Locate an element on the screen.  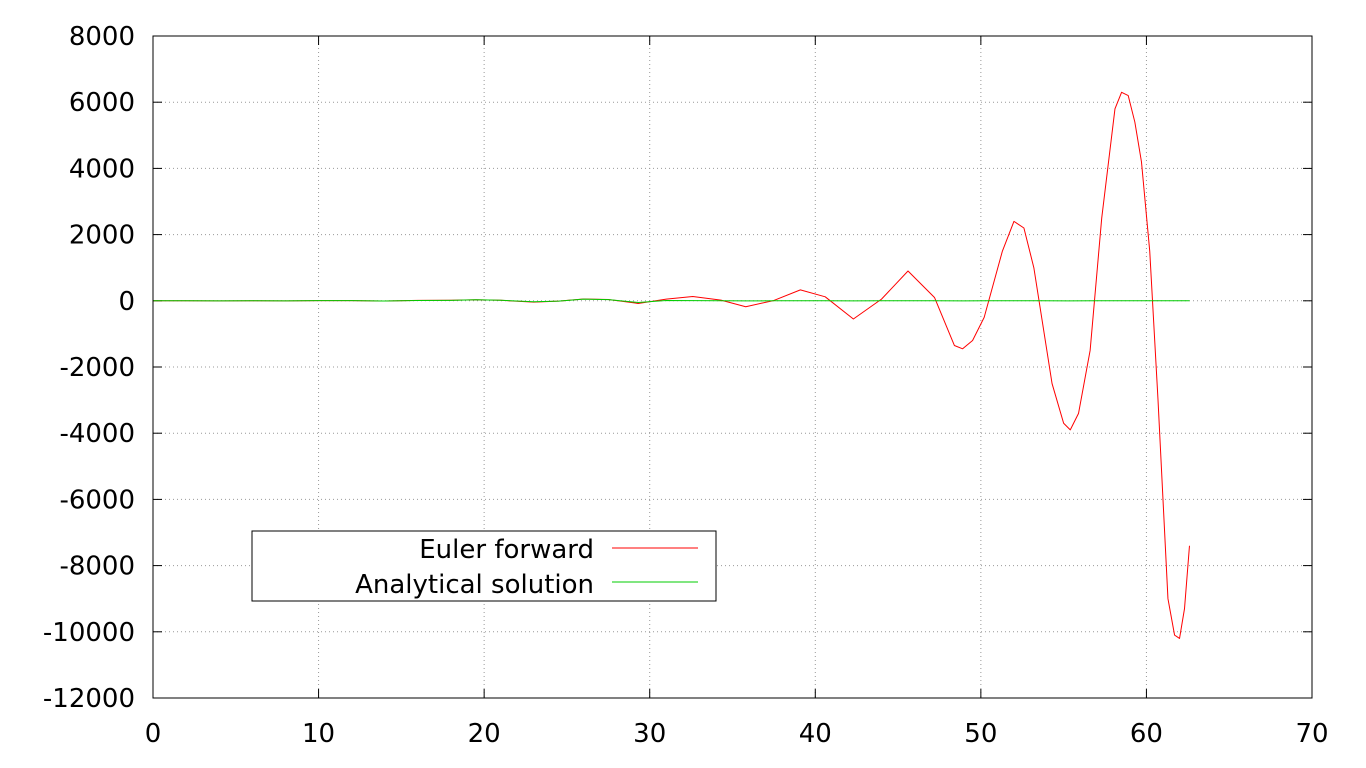
legend-label-analytical-solution: Analytical solution is located at coordinates (474, 585).